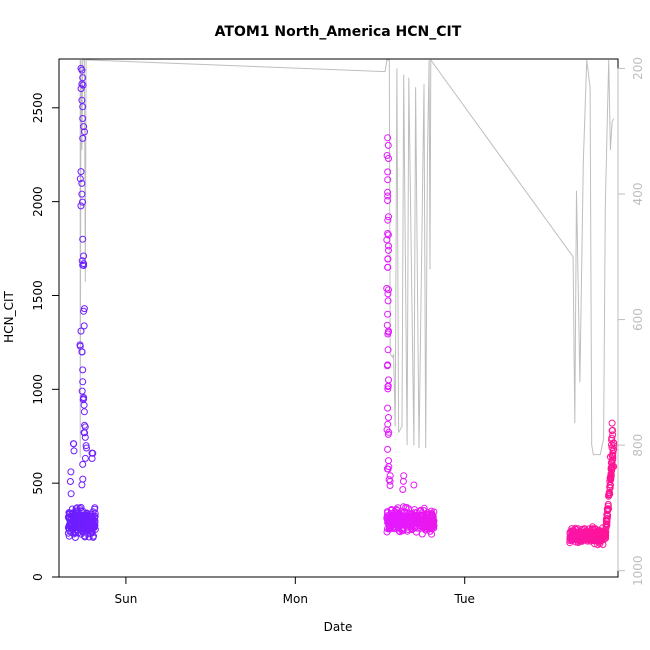  Describe the element at coordinates (38, 389) in the screenshot. I see `y-tick-label: 1000` at that location.